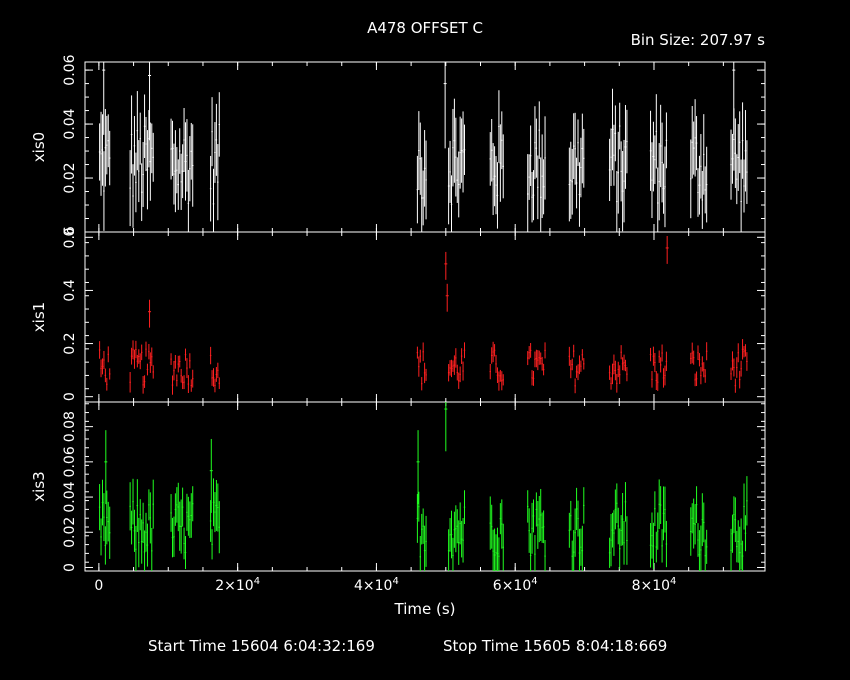 This screenshot has height=680, width=850. What do you see at coordinates (515, 585) in the screenshot?
I see `x-tick-label: 6×104` at bounding box center [515, 585].